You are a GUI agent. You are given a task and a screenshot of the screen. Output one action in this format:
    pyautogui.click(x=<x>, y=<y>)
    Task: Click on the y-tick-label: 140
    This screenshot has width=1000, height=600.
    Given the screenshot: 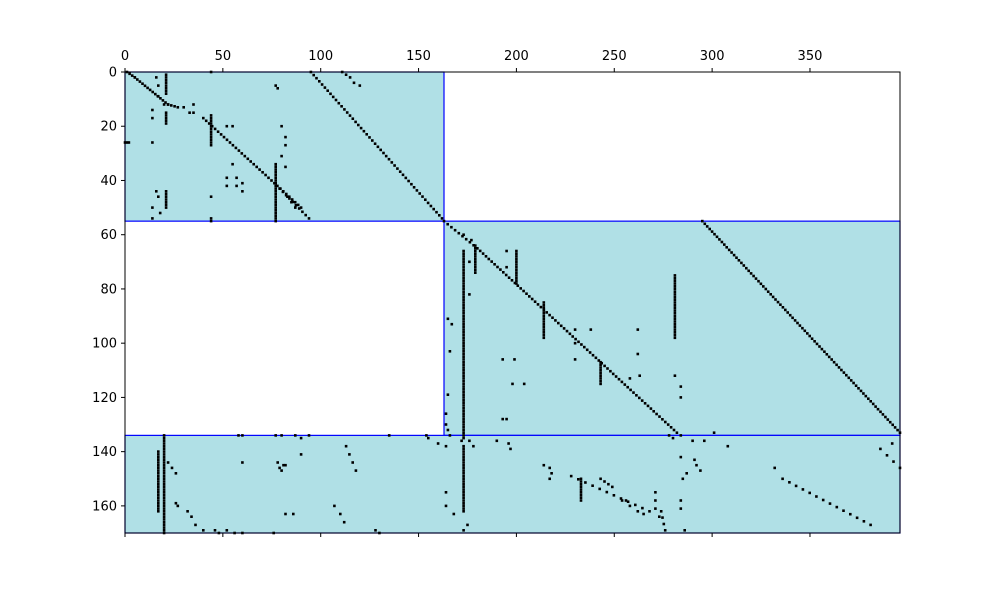 What is the action you would take?
    pyautogui.click(x=104, y=452)
    